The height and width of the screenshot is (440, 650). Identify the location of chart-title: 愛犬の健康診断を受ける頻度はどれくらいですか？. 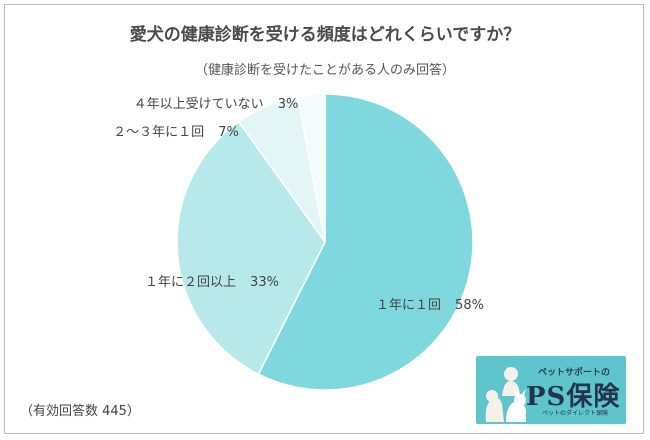
(325, 35).